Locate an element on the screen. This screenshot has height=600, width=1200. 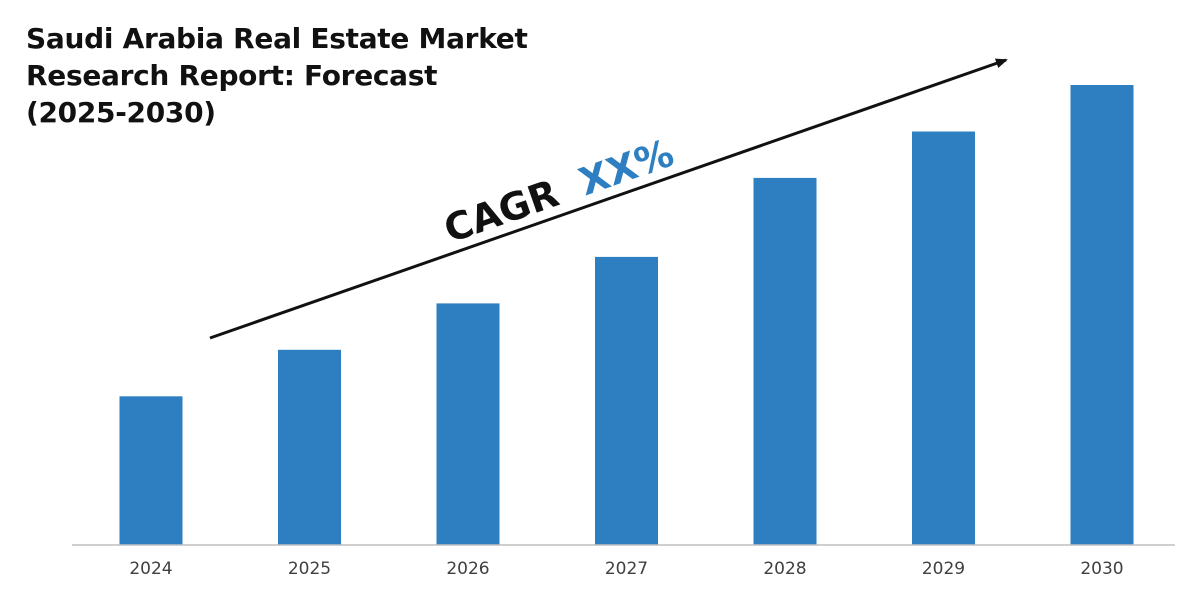
x-tick-label-2026: 2026 is located at coordinates (467, 569).